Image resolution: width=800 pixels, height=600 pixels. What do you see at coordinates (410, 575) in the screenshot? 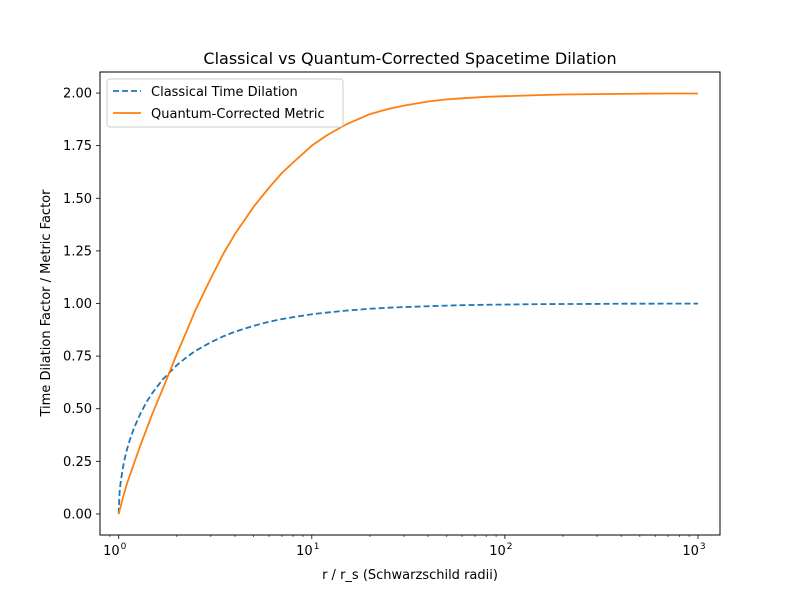
I see `x-axis-label: r / r_s (Schwarzschild radii)` at bounding box center [410, 575].